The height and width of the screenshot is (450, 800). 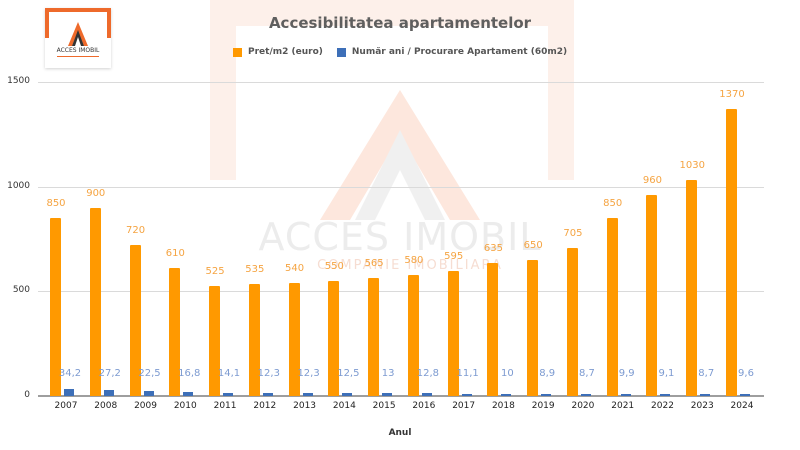 I want to click on data-label-price: 565, so click(x=374, y=263).